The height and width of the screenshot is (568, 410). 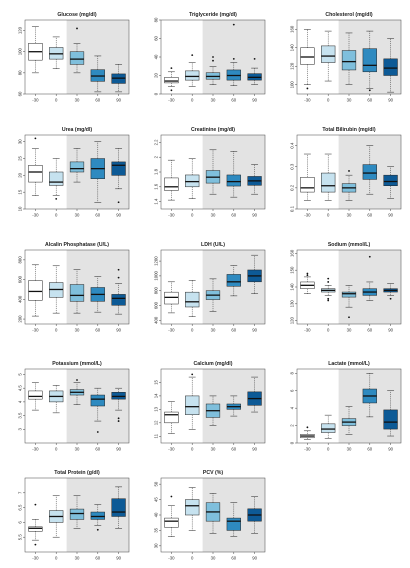 What do you see at coordinates (346, 287) in the screenshot?
I see `box-plot-svg: Sodium (mmol/L) 120 130 140 150 160 -30 0 30 60 90` at bounding box center [346, 287].